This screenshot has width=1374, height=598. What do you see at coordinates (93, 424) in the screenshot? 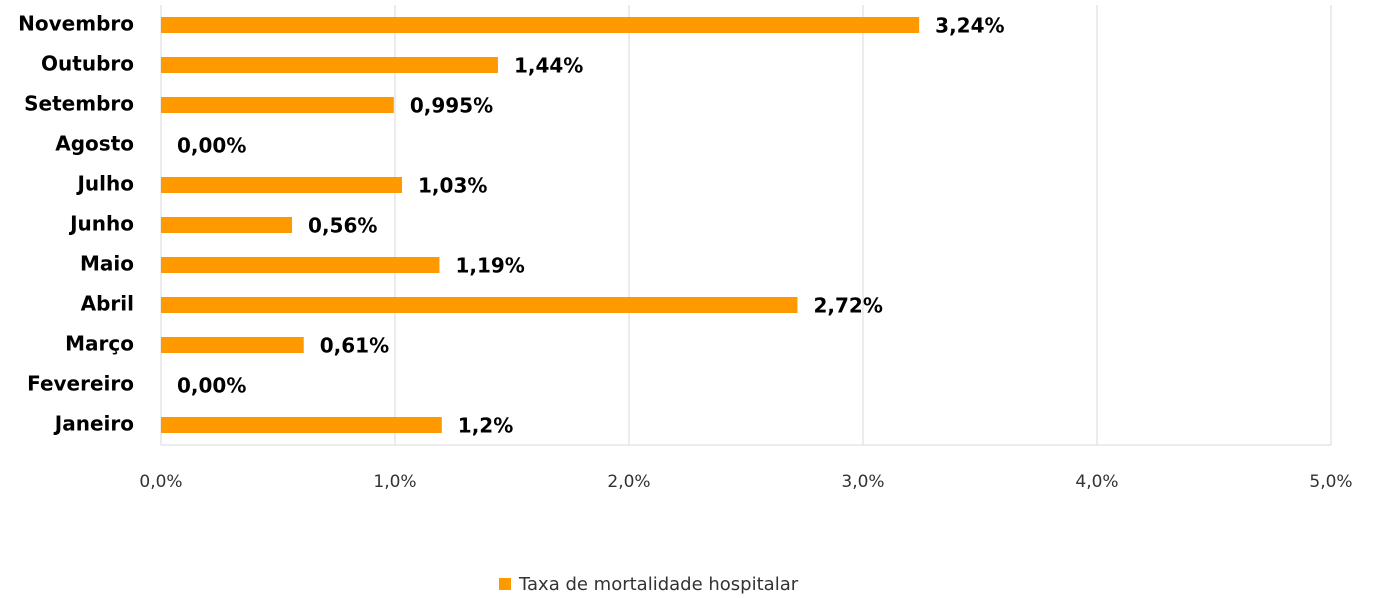
I see `y-tick-label: Janeiro` at bounding box center [93, 424].